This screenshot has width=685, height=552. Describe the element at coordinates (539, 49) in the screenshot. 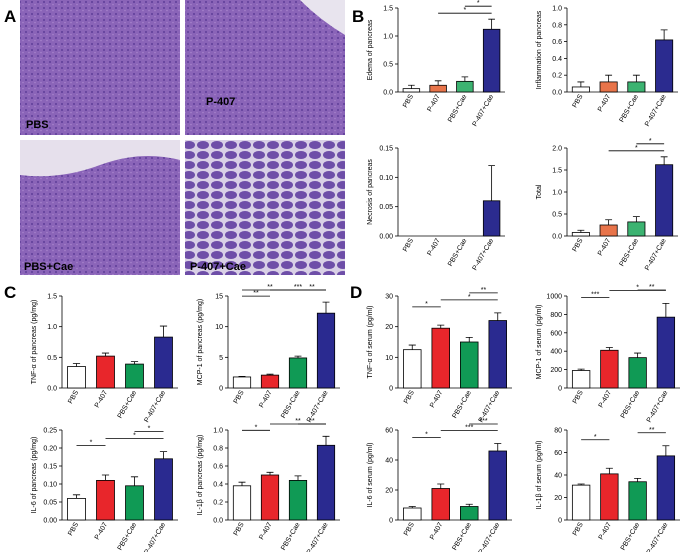

I see `y-axis-label: Inflammation of pancreas` at that location.